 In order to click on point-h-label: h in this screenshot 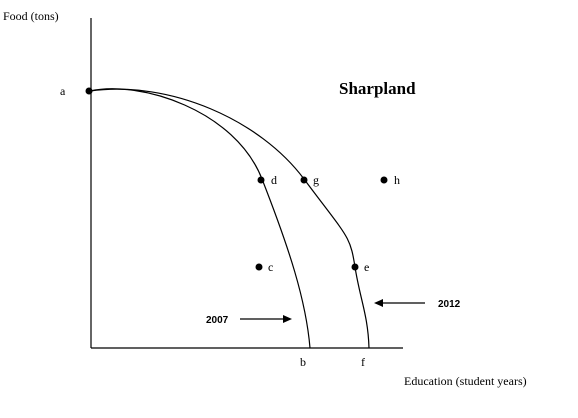, I will do `click(397, 180)`.